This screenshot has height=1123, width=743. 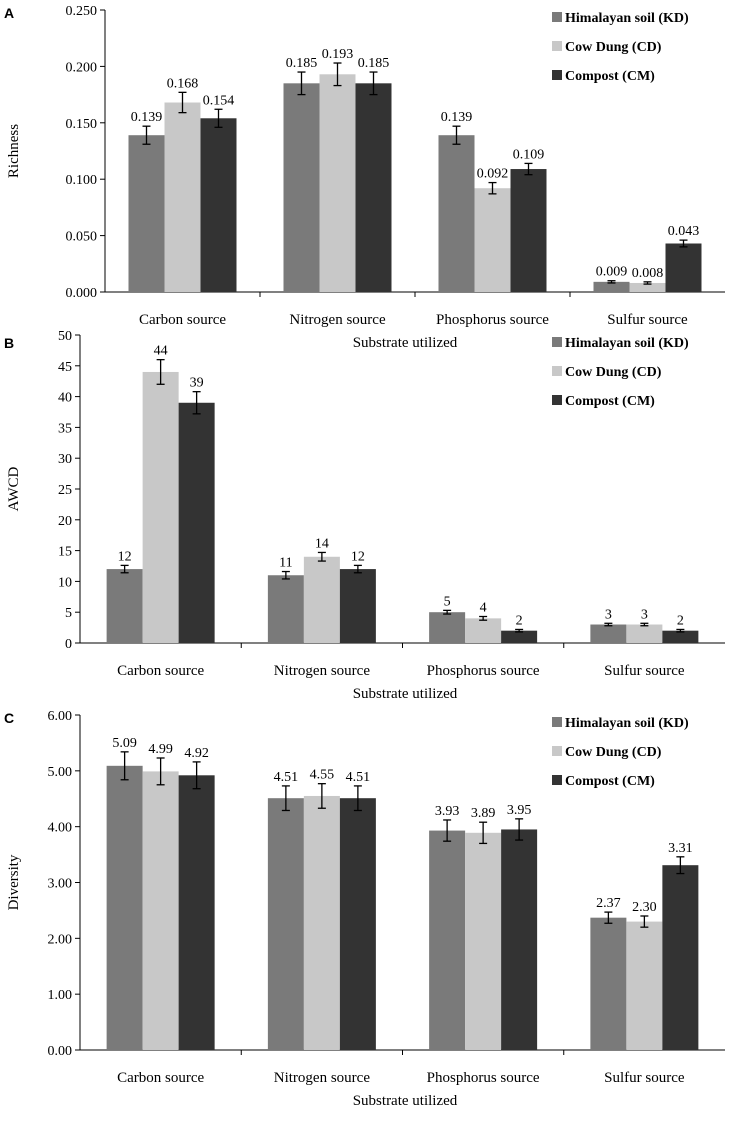 What do you see at coordinates (68, 644) in the screenshot?
I see `y-tick-label: 0` at bounding box center [68, 644].